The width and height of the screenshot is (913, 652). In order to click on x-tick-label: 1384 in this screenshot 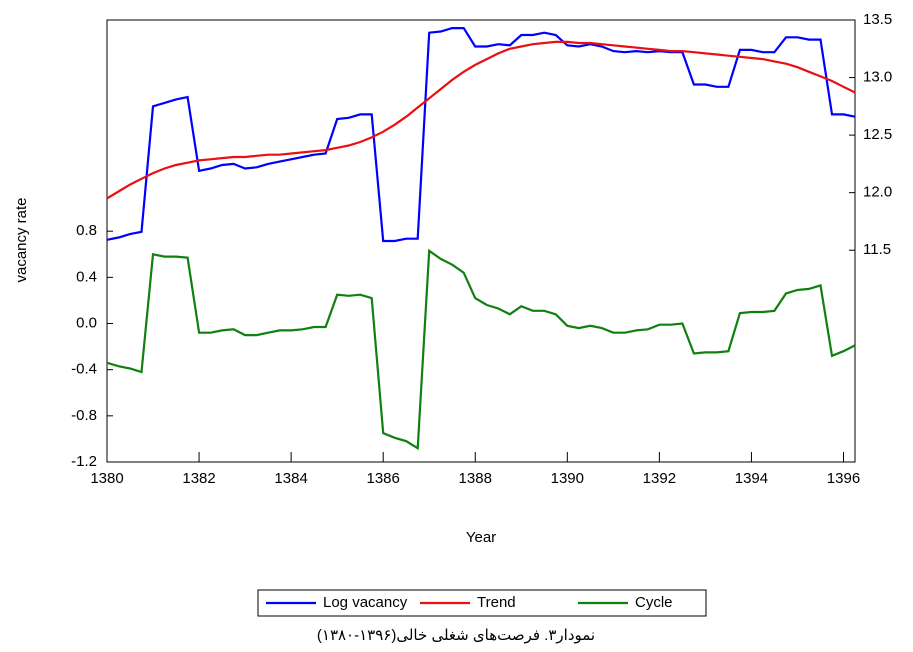, I will do `click(290, 478)`.